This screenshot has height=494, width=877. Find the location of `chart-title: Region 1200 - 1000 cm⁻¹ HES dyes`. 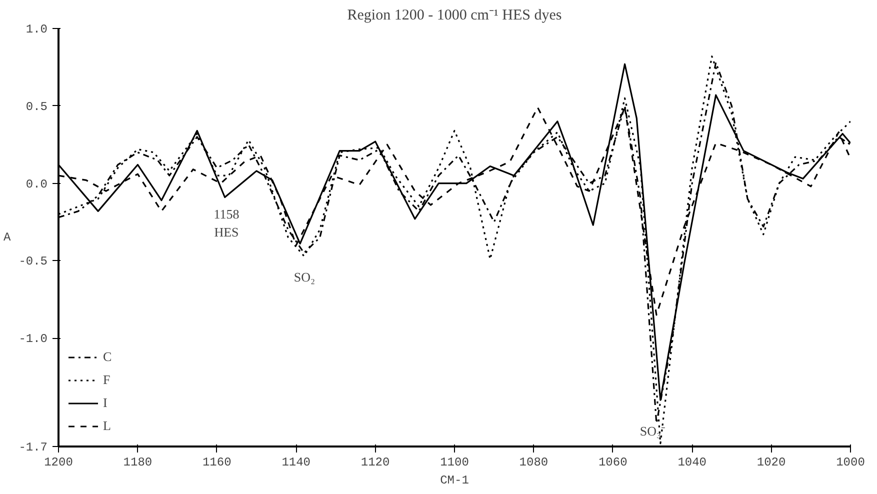

chart-title: Region 1200 - 1000 cm⁻¹ HES dyes is located at coordinates (454, 16).